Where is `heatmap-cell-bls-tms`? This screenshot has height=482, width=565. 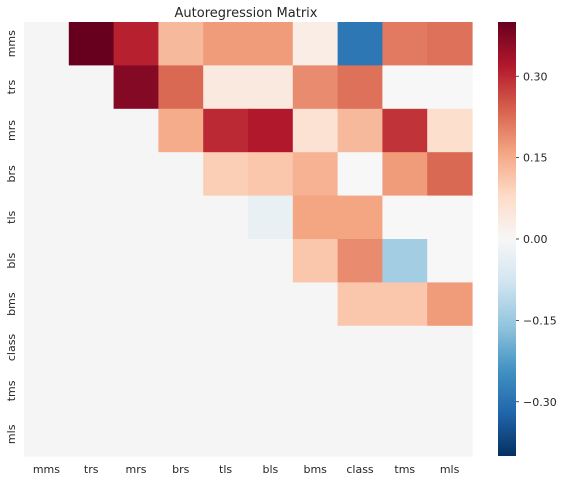 heatmap-cell-bls-tms is located at coordinates (405, 261).